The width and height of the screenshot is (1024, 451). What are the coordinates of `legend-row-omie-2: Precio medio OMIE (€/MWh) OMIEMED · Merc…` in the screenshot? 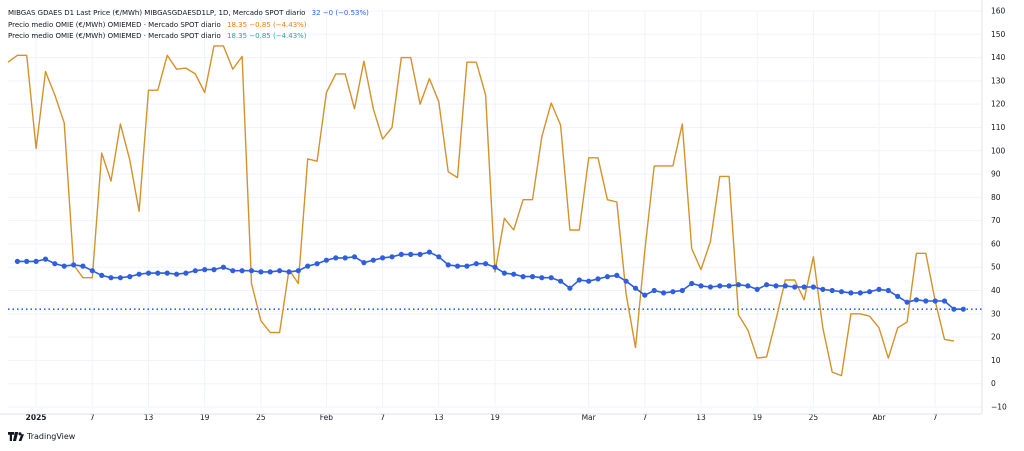 It's located at (188, 37).